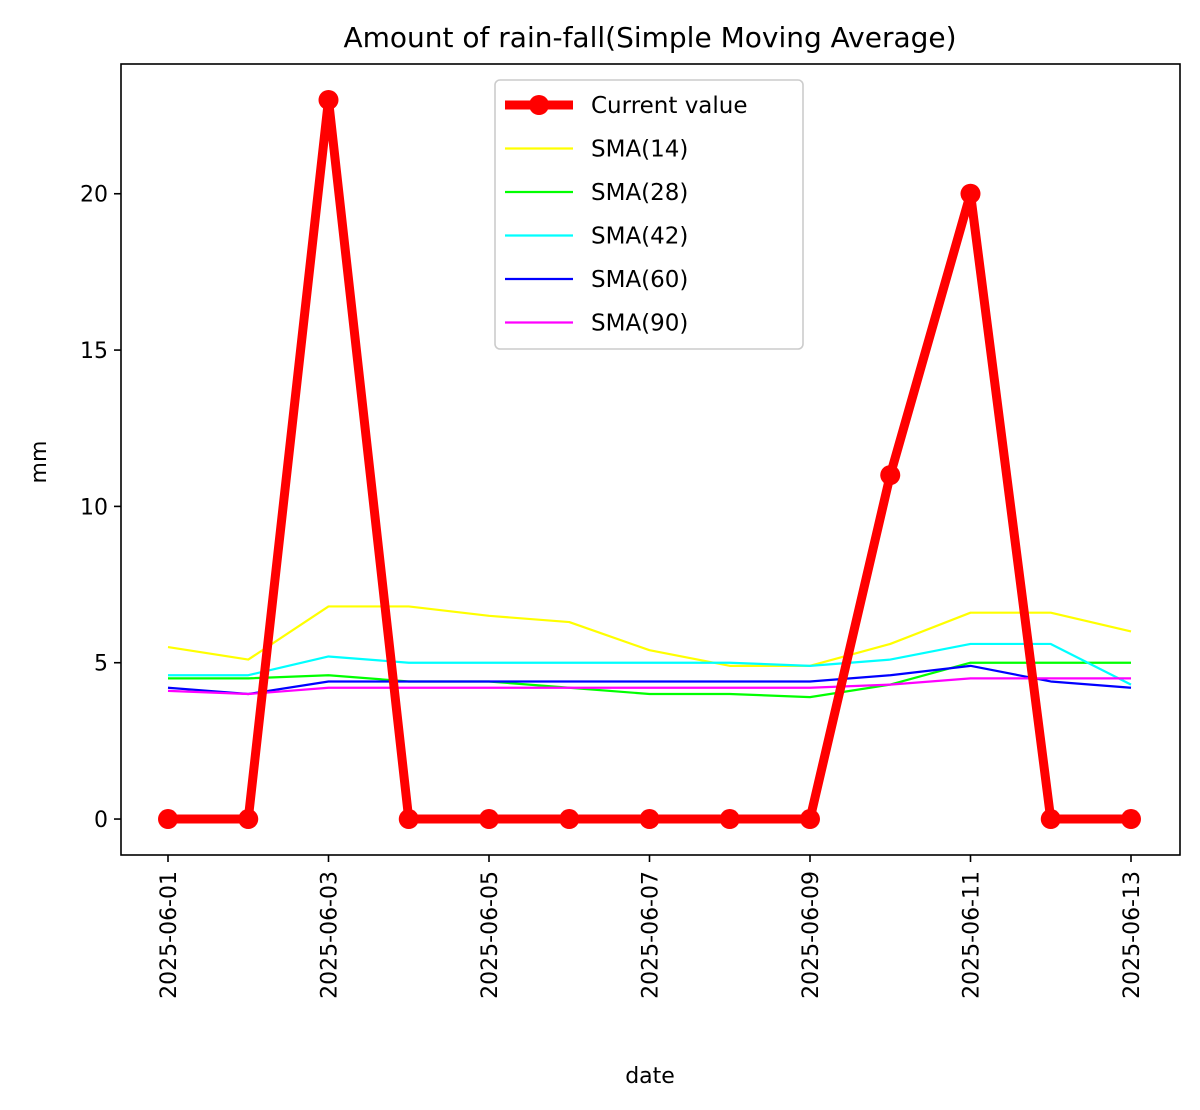 The height and width of the screenshot is (1110, 1200). What do you see at coordinates (639, 150) in the screenshot?
I see `legend-label: SMA(14)` at bounding box center [639, 150].